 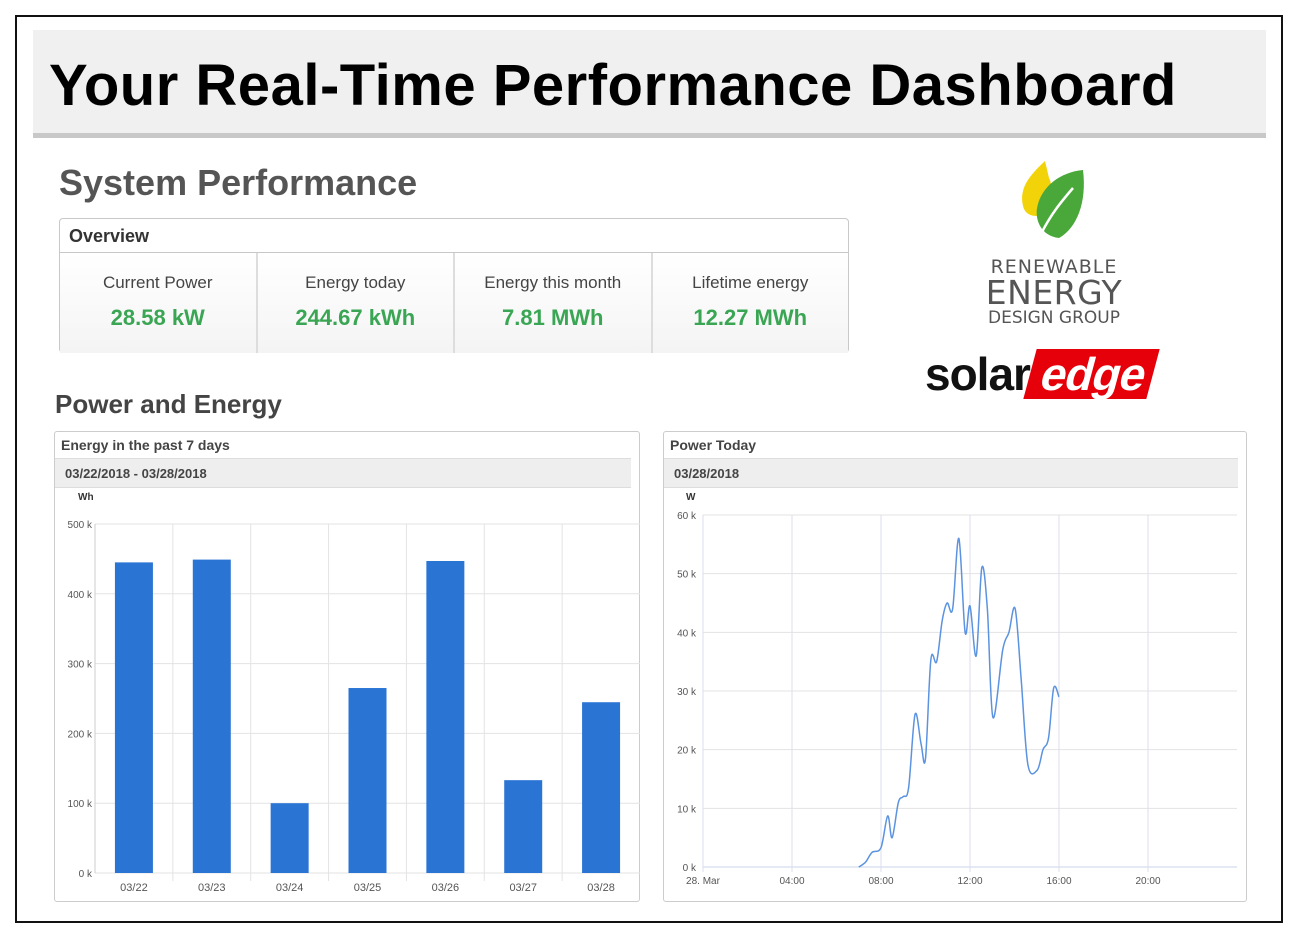 What do you see at coordinates (211, 716) in the screenshot?
I see `bar-03/23` at bounding box center [211, 716].